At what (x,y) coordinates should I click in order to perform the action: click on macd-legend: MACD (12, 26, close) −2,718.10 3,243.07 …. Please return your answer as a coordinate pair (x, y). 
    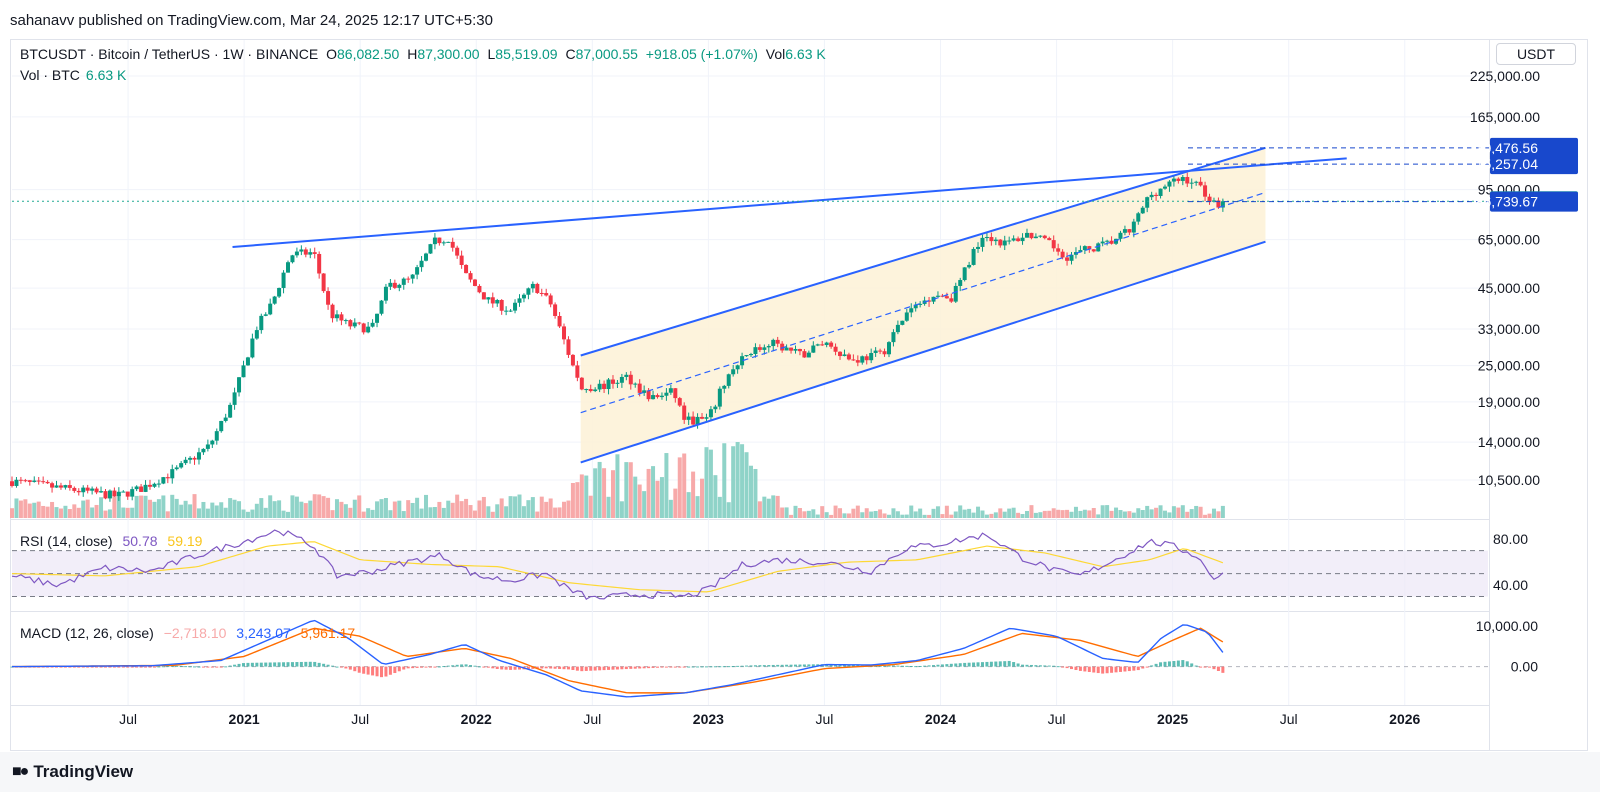
    Looking at the image, I should click on (187, 633).